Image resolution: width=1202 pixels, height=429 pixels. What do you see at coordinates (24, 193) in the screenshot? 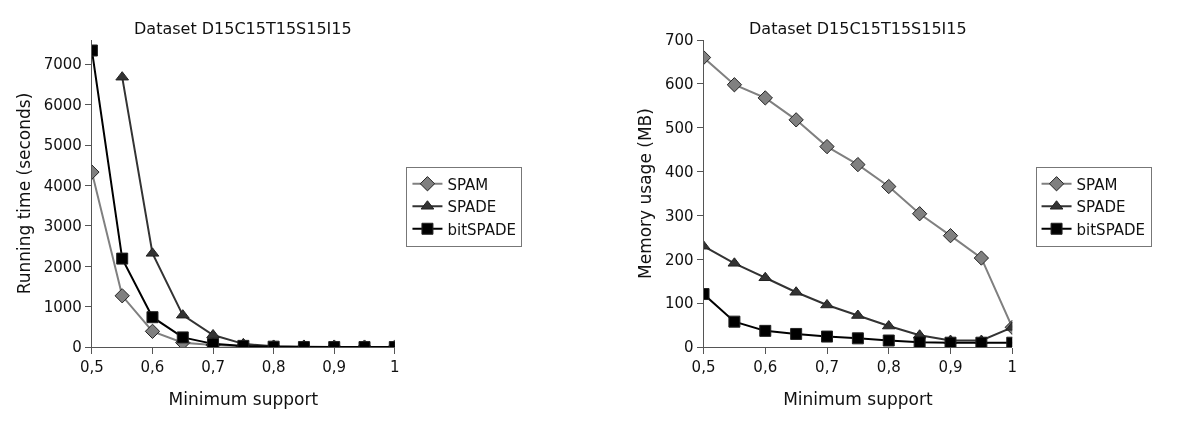
I see `y-axis-title: Running time (seconds)` at bounding box center [24, 193].